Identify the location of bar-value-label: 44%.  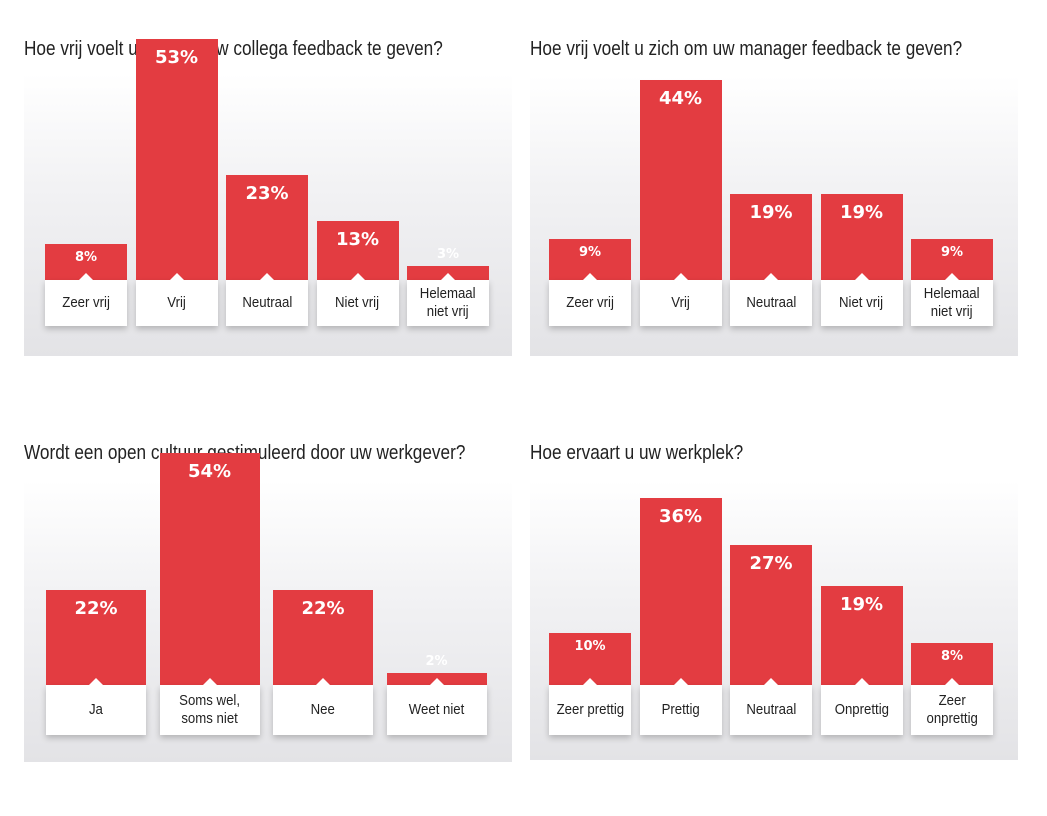
(680, 98).